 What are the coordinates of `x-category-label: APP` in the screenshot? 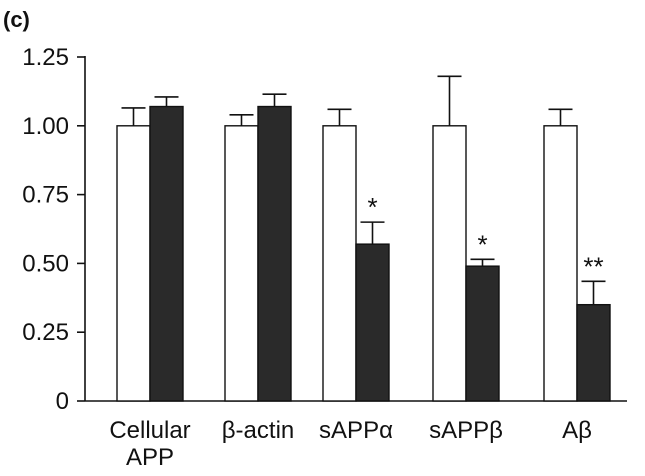 It's located at (150, 457).